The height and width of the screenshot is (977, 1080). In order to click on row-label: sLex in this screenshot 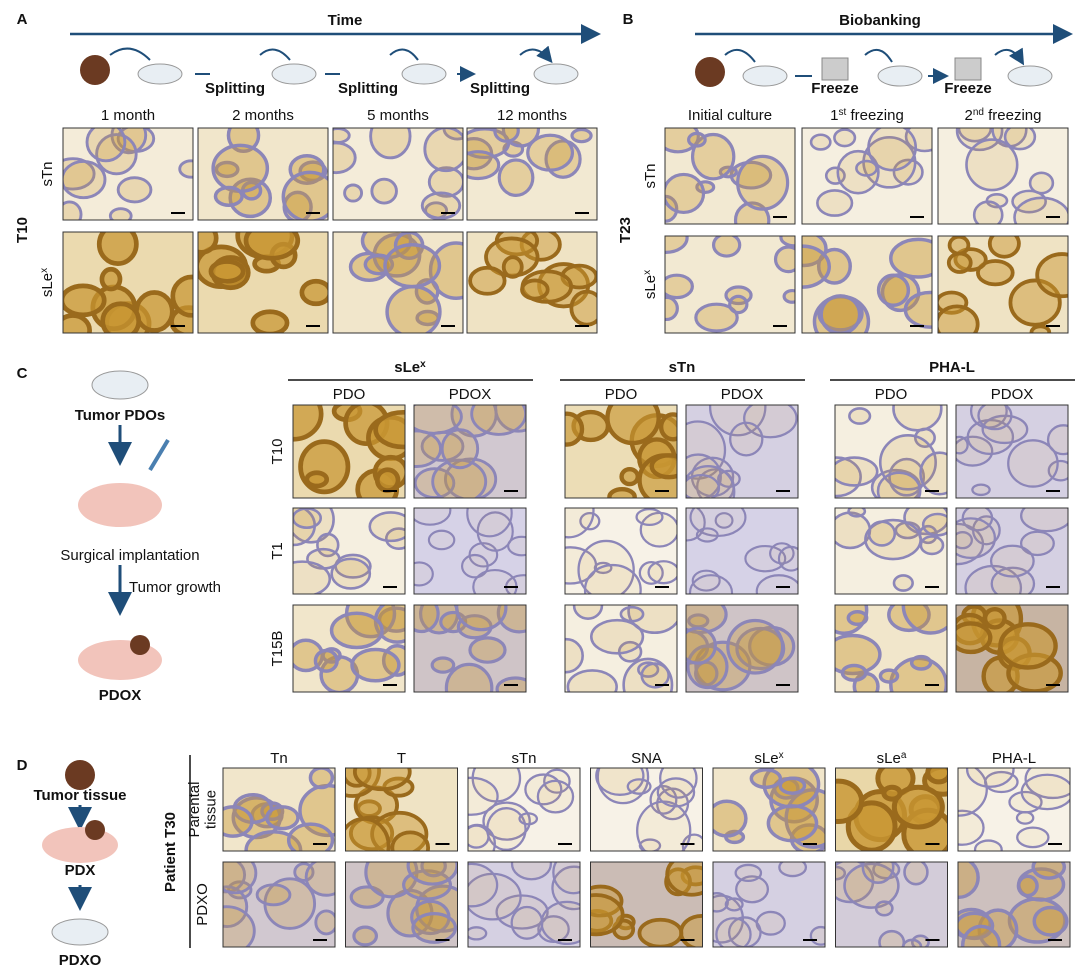, I will do `click(48, 282)`.